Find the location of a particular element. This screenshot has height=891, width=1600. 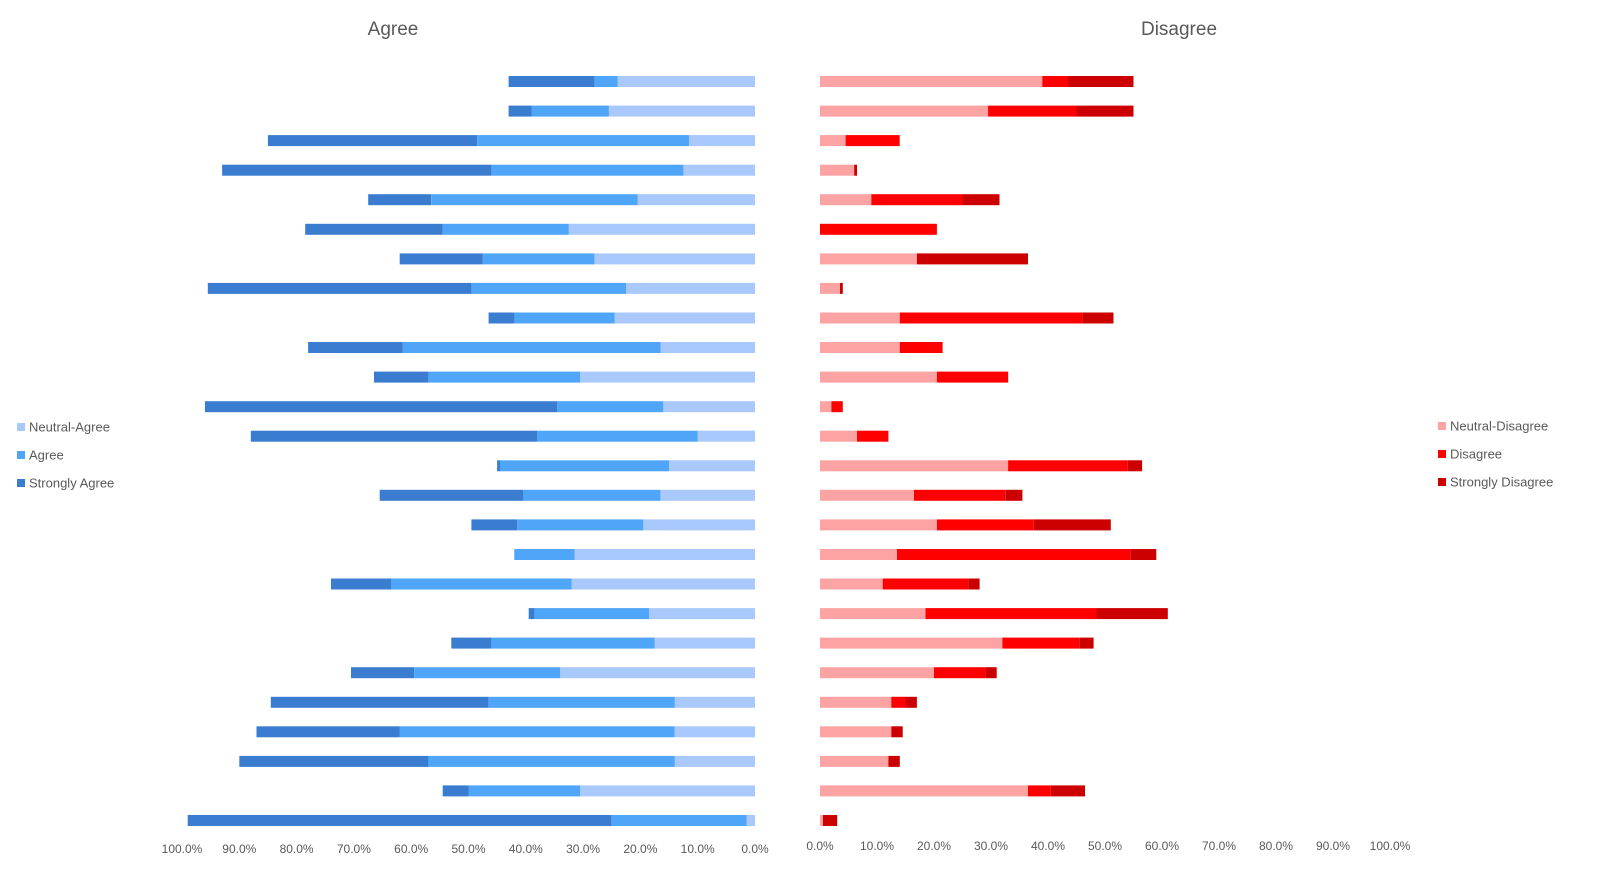

agree-bar-row25-agree is located at coordinates (524, 791).